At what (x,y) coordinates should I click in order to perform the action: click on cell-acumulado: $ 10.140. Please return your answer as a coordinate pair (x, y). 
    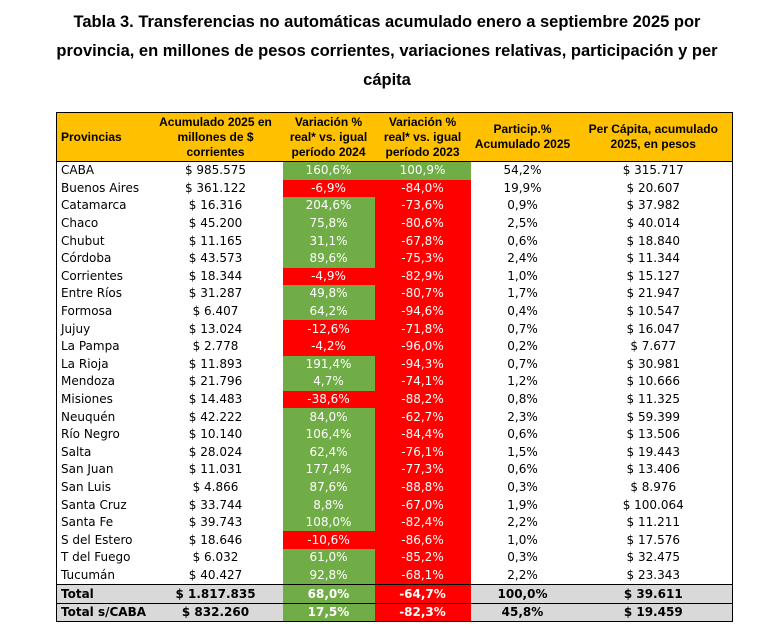
    Looking at the image, I should click on (215, 434).